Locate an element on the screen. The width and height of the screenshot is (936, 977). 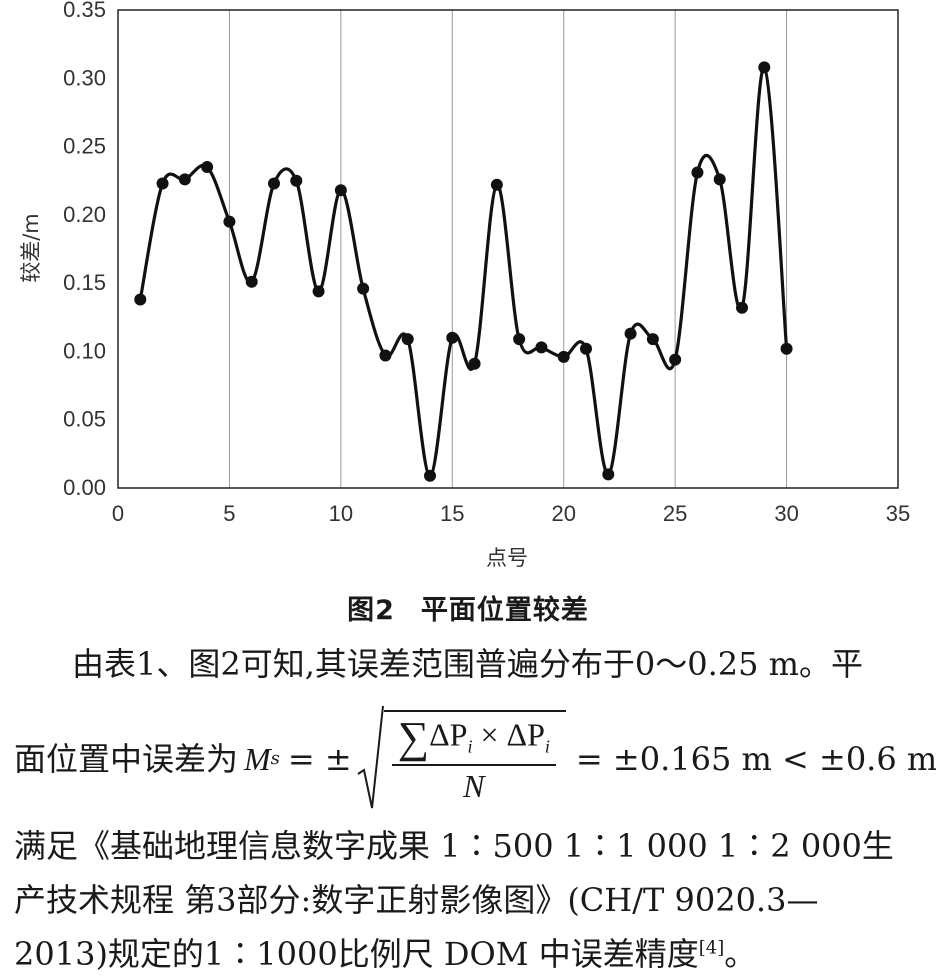
y-tick-label-3: 0.15 is located at coordinates (84, 282).